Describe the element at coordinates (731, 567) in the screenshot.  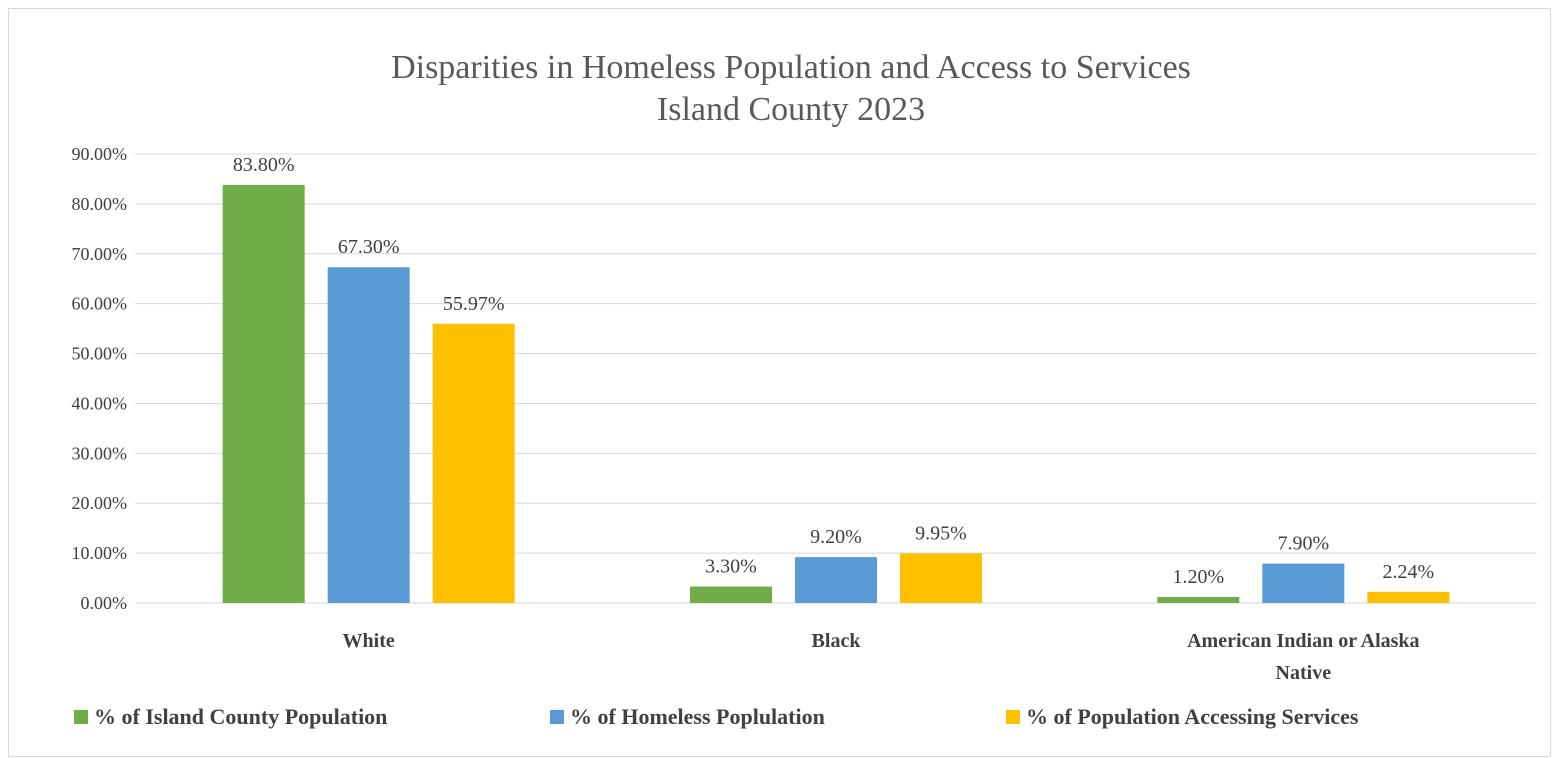
I see `data-label: 3.30%` at that location.